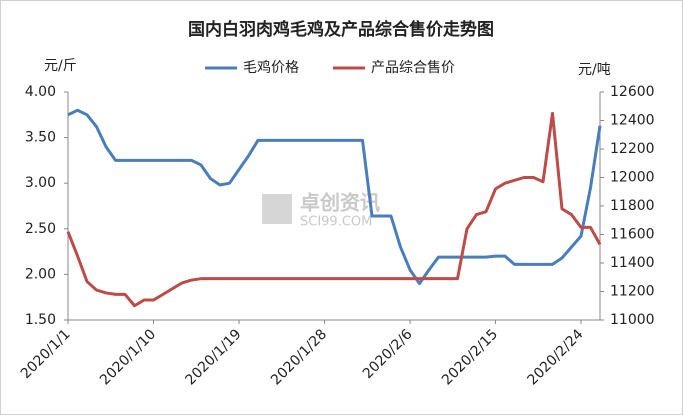 This screenshot has height=415, width=683. Describe the element at coordinates (341, 29) in the screenshot. I see `chart-title: 国内白羽肉鸡毛鸡及产品综合售价走势图` at that location.